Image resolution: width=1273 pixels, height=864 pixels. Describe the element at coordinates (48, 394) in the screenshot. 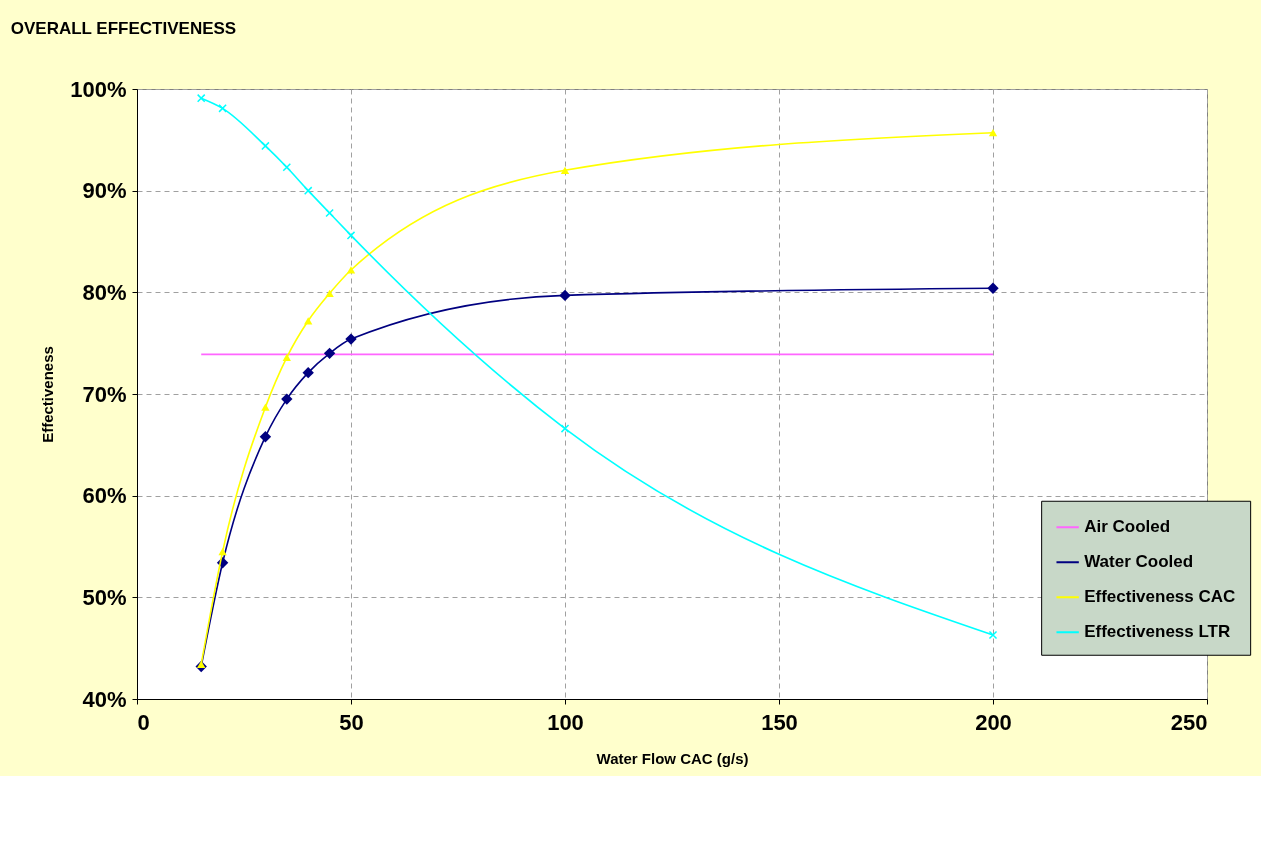

I see `y-axis-title: Effectiveness` at that location.